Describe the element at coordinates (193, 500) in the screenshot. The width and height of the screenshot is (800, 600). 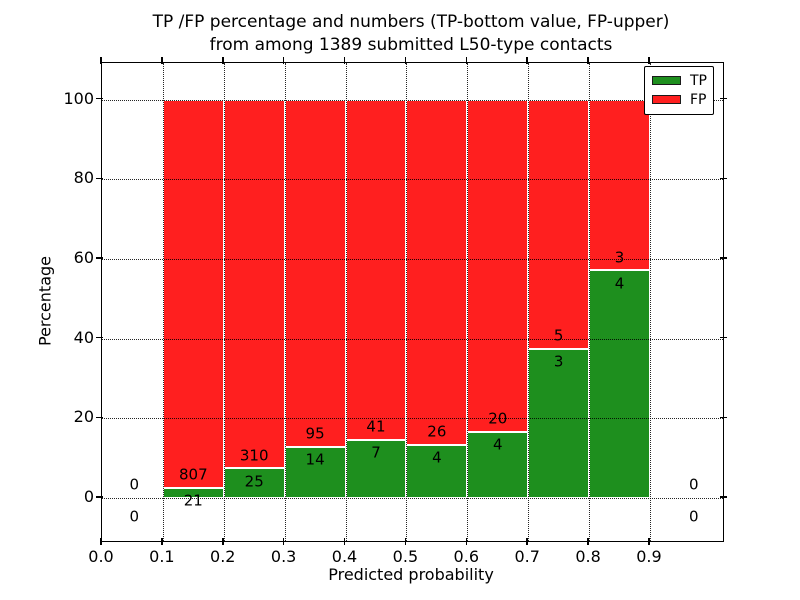
I see `tp-count-label: 21` at that location.